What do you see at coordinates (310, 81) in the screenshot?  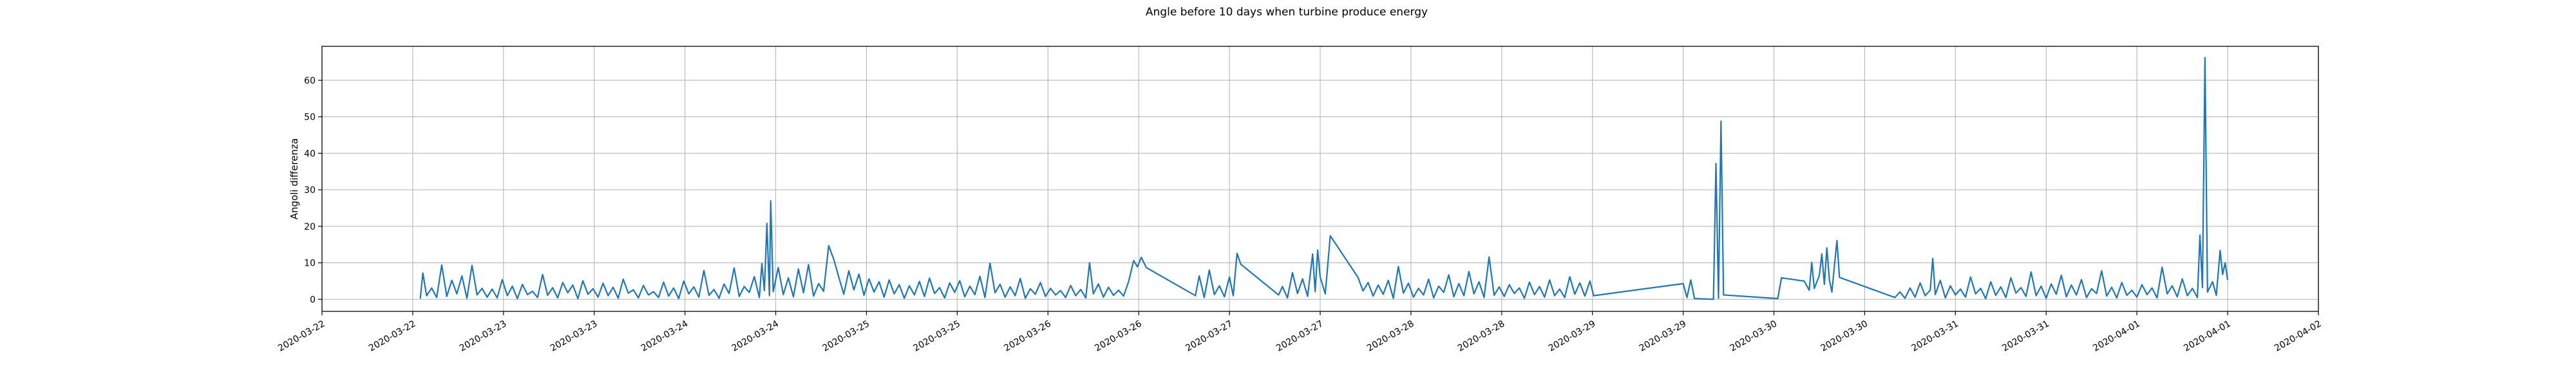 I see `y-tick-label: 60` at bounding box center [310, 81].